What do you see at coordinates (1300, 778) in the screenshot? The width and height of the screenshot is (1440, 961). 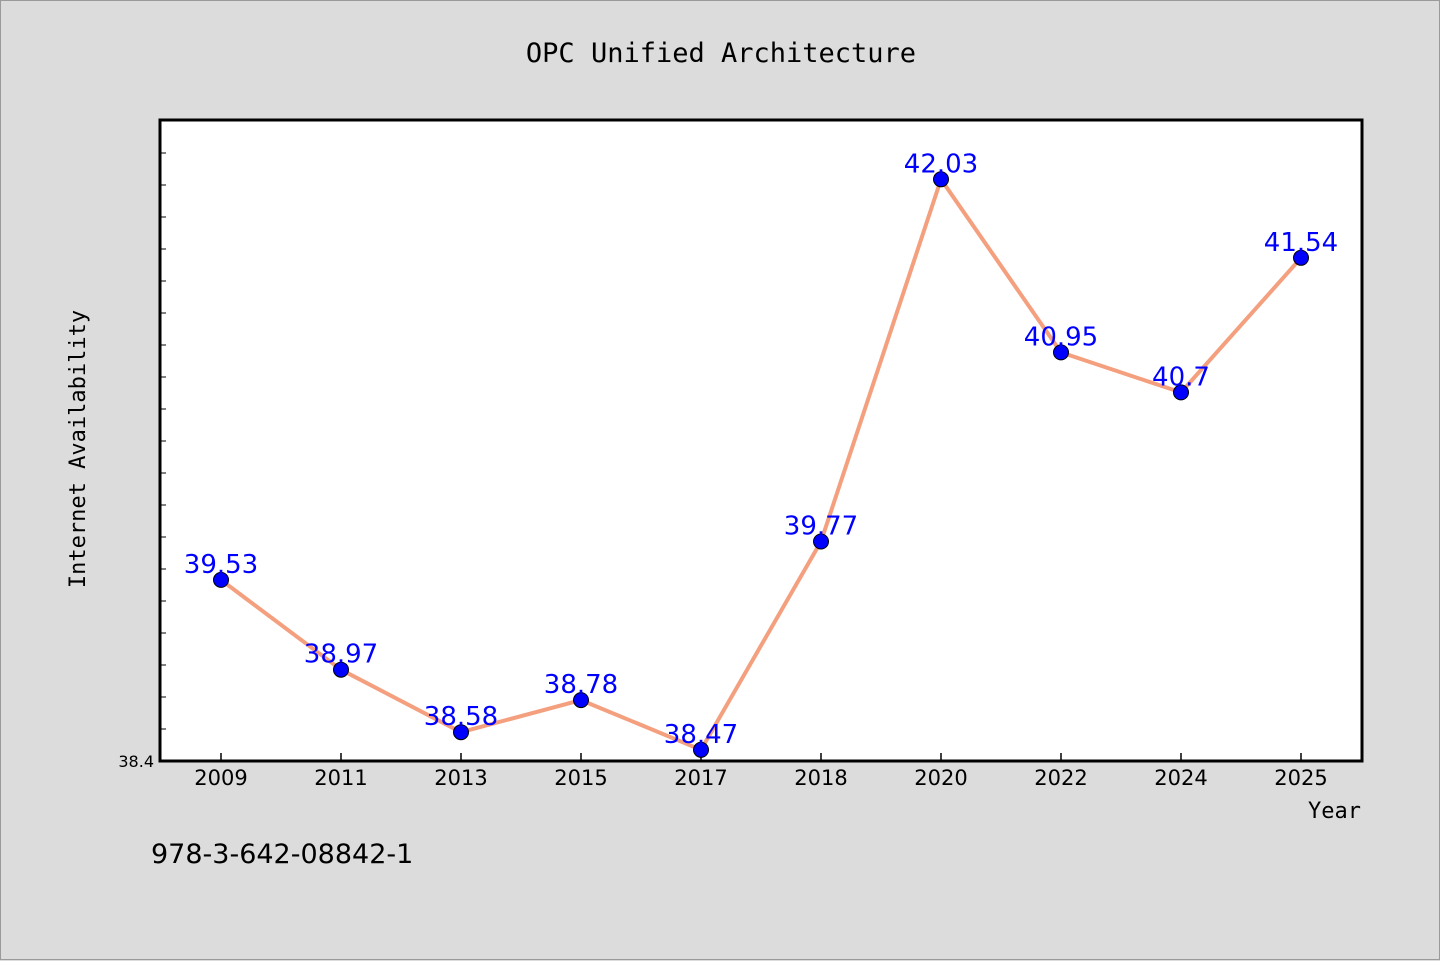 I see `x-tick-label: 2025` at bounding box center [1300, 778].